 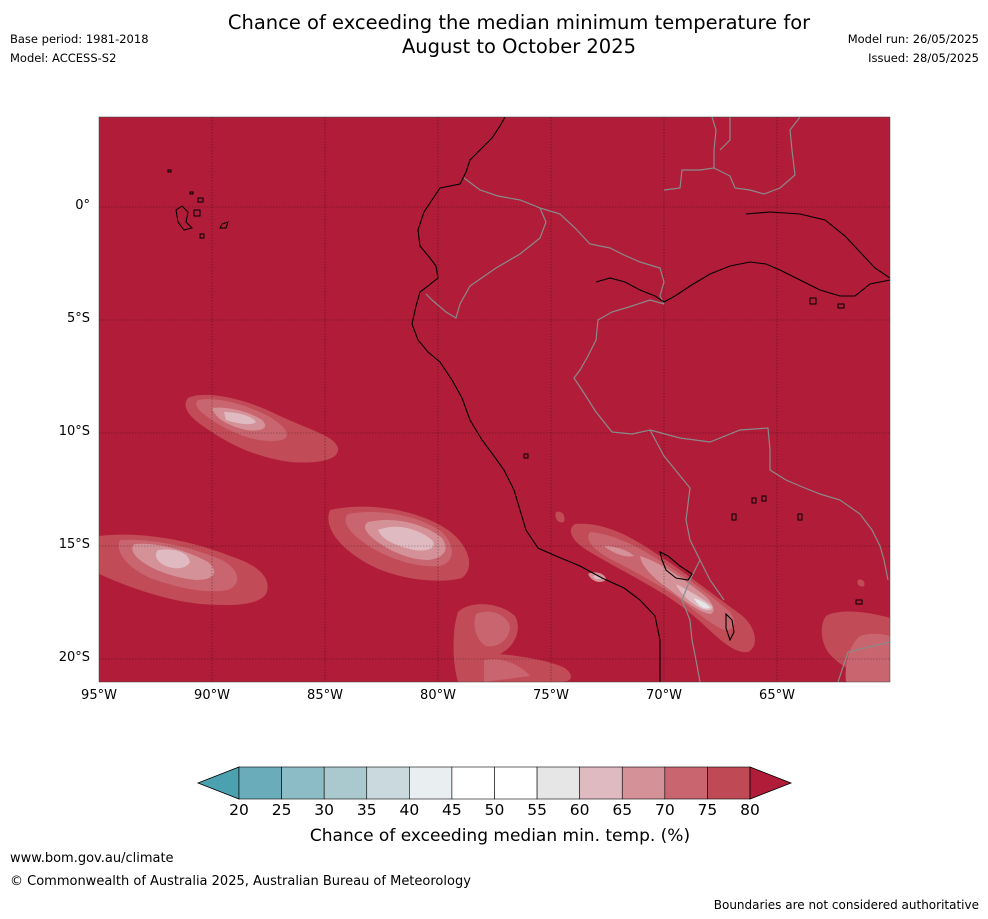 What do you see at coordinates (198, 204) in the screenshot?
I see `galapagos-islands` at bounding box center [198, 204].